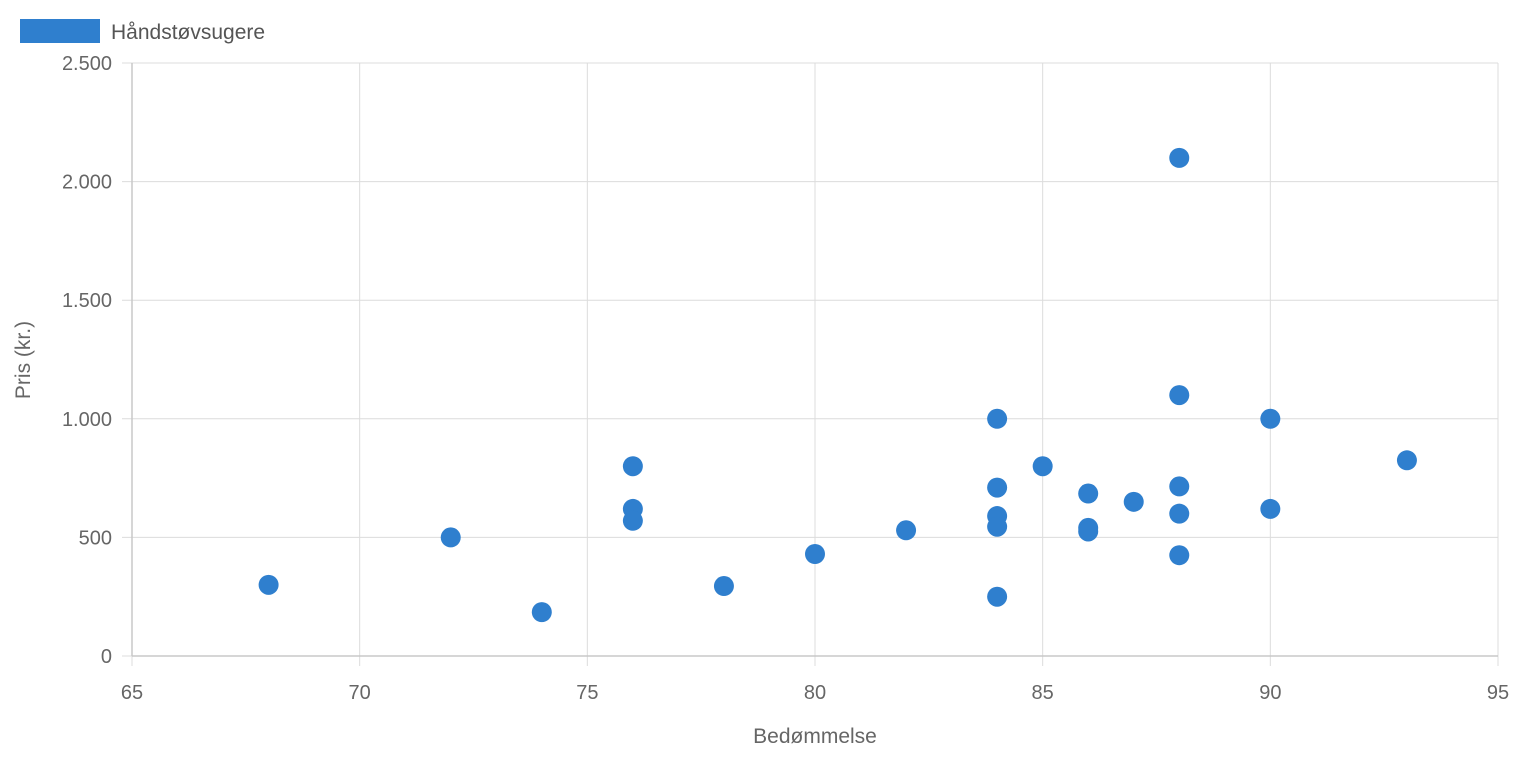  What do you see at coordinates (106, 657) in the screenshot?
I see `y-tick-label: 0` at bounding box center [106, 657].